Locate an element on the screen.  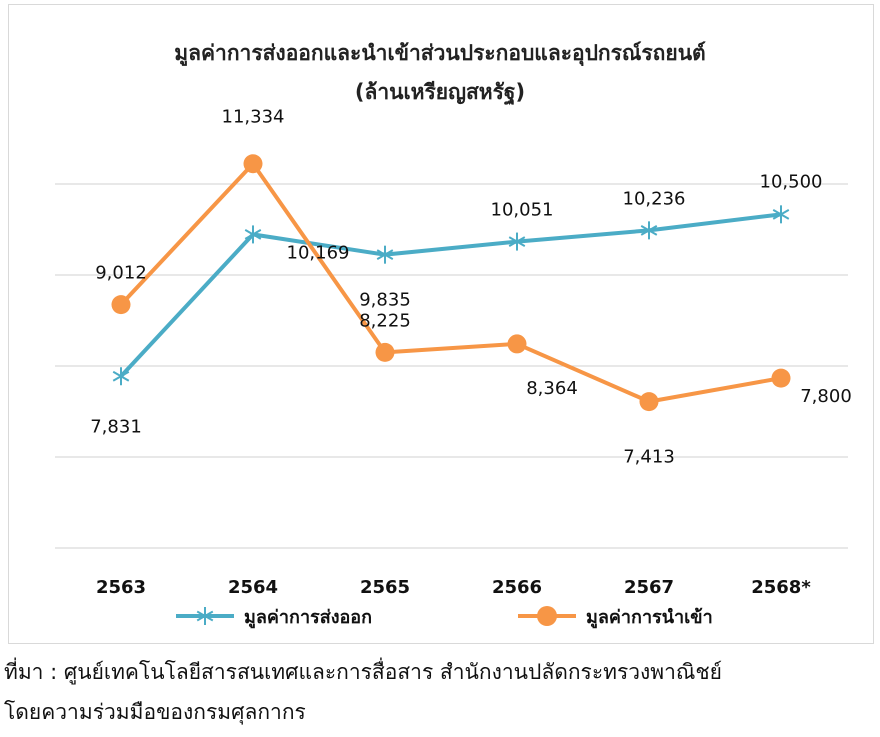
x-tick-label: 2565 is located at coordinates (385, 587).